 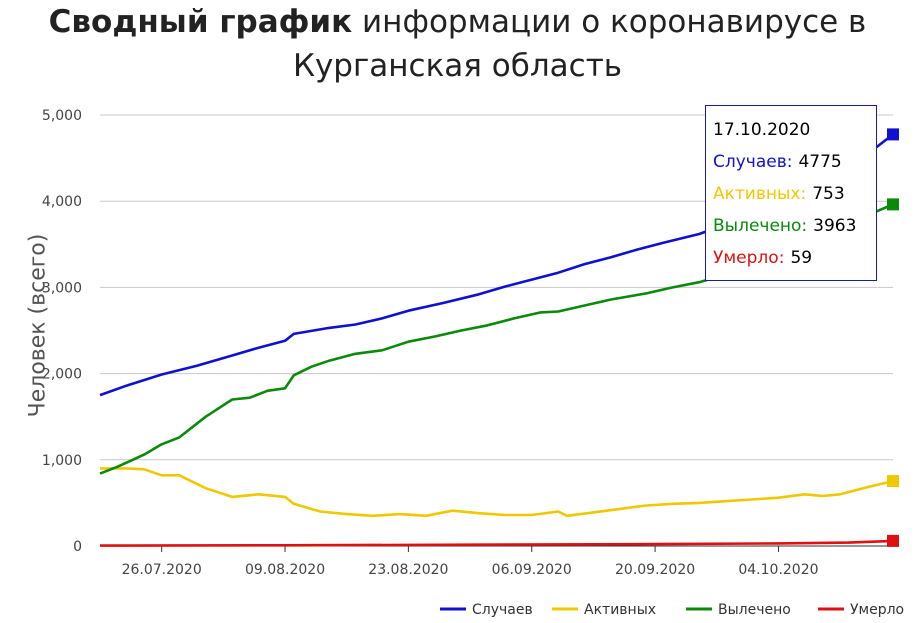 What do you see at coordinates (62, 461) in the screenshot?
I see `y-tick-label: 1,000` at bounding box center [62, 461].